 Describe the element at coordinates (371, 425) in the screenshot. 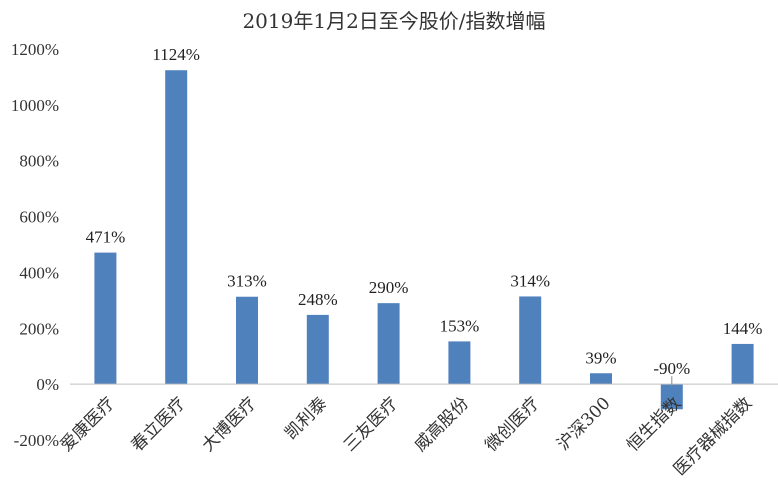

I see `x-category-label: 三友医疗` at that location.